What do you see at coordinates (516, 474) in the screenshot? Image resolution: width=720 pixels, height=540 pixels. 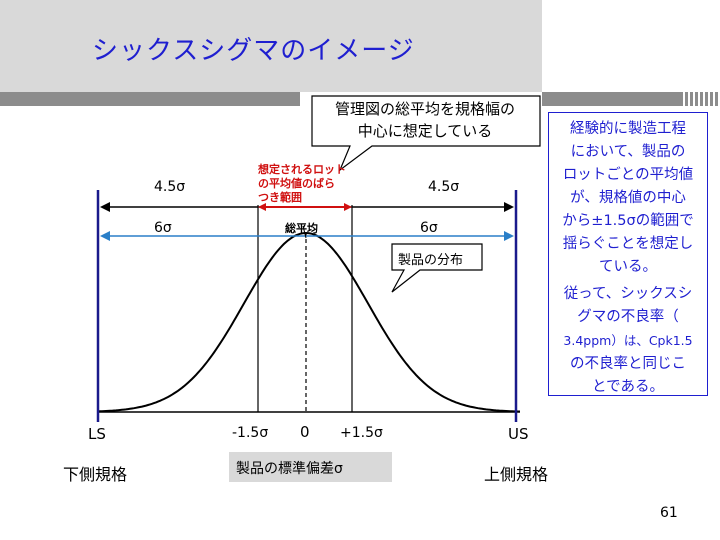 I see `upper-spec-label: 上側規格` at bounding box center [516, 474].